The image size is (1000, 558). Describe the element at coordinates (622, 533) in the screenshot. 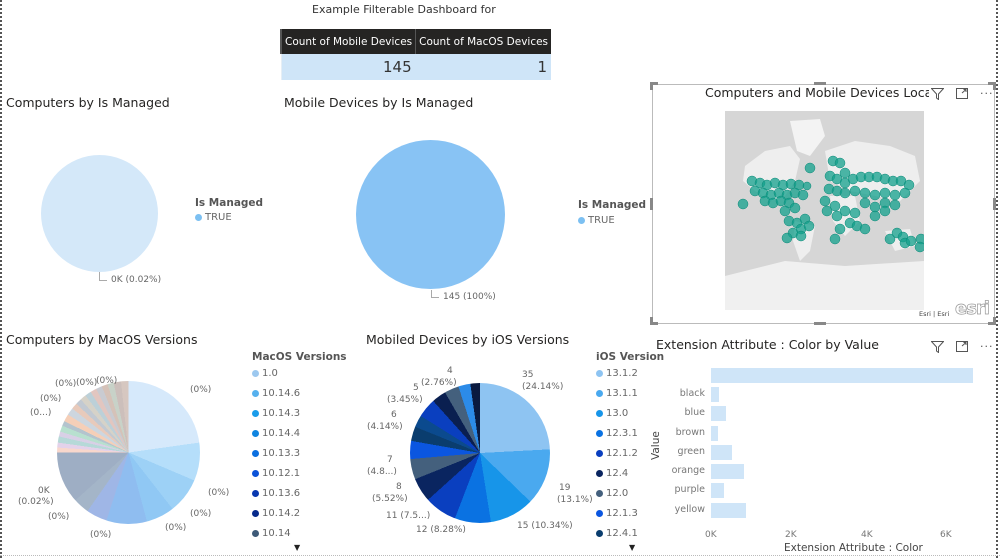

I see `legend-label: 12.4.1` at that location.